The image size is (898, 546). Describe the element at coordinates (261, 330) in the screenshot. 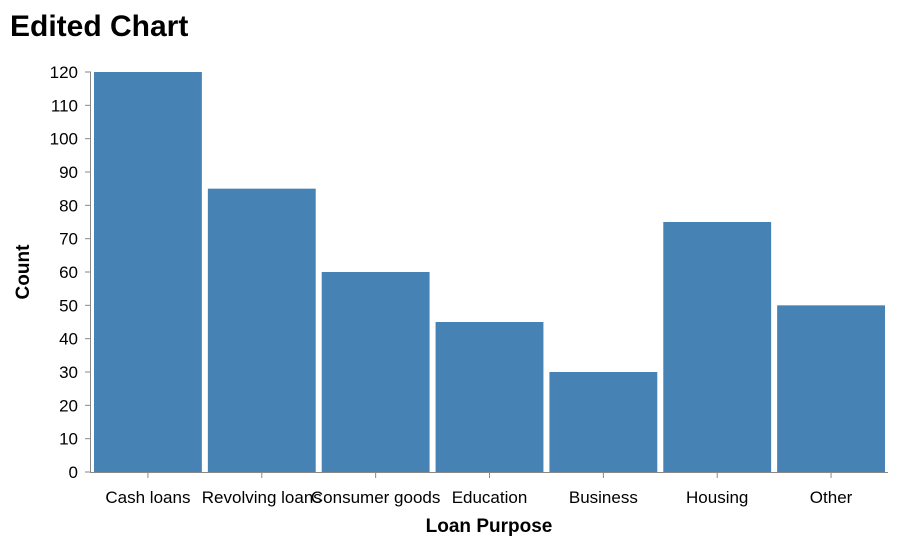

I see `bar-revolving-loans` at that location.